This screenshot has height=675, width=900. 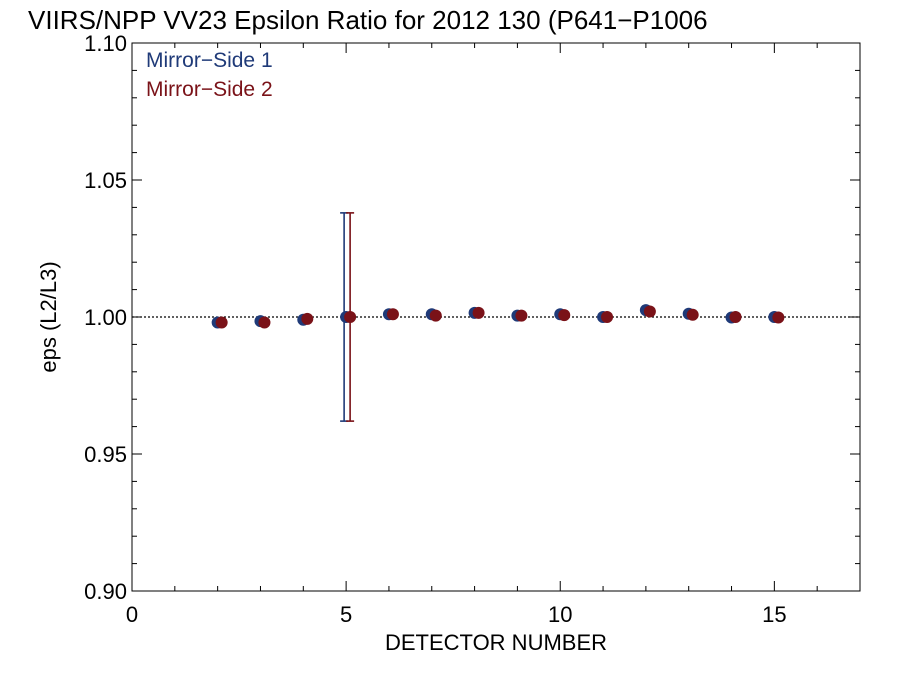 I want to click on y-tick-label: 1.10, so click(x=105, y=43).